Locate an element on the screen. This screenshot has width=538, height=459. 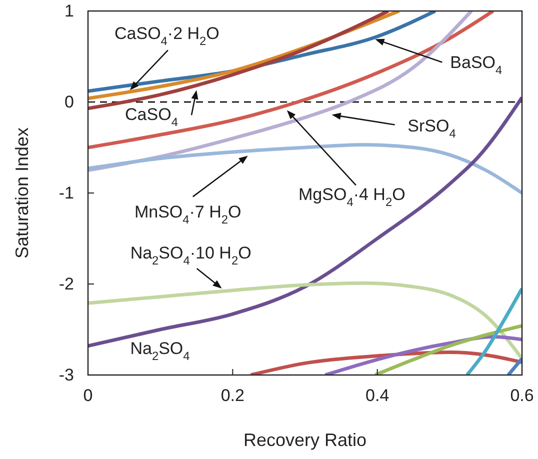
annotation: CaSO$_{4}$ is located at coordinates (151, 118).